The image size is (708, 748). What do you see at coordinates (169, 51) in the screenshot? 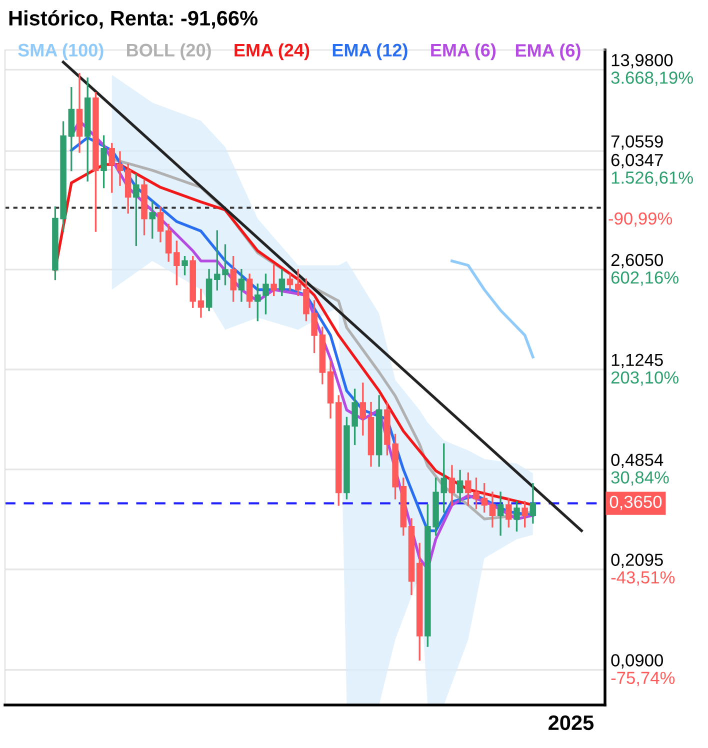
I see `text: BOLL (20)` at bounding box center [169, 51].